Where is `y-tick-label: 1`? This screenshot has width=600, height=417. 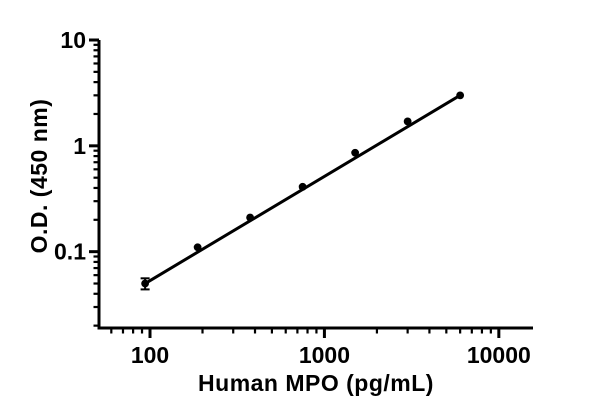 y-tick-label: 1 is located at coordinates (79, 146).